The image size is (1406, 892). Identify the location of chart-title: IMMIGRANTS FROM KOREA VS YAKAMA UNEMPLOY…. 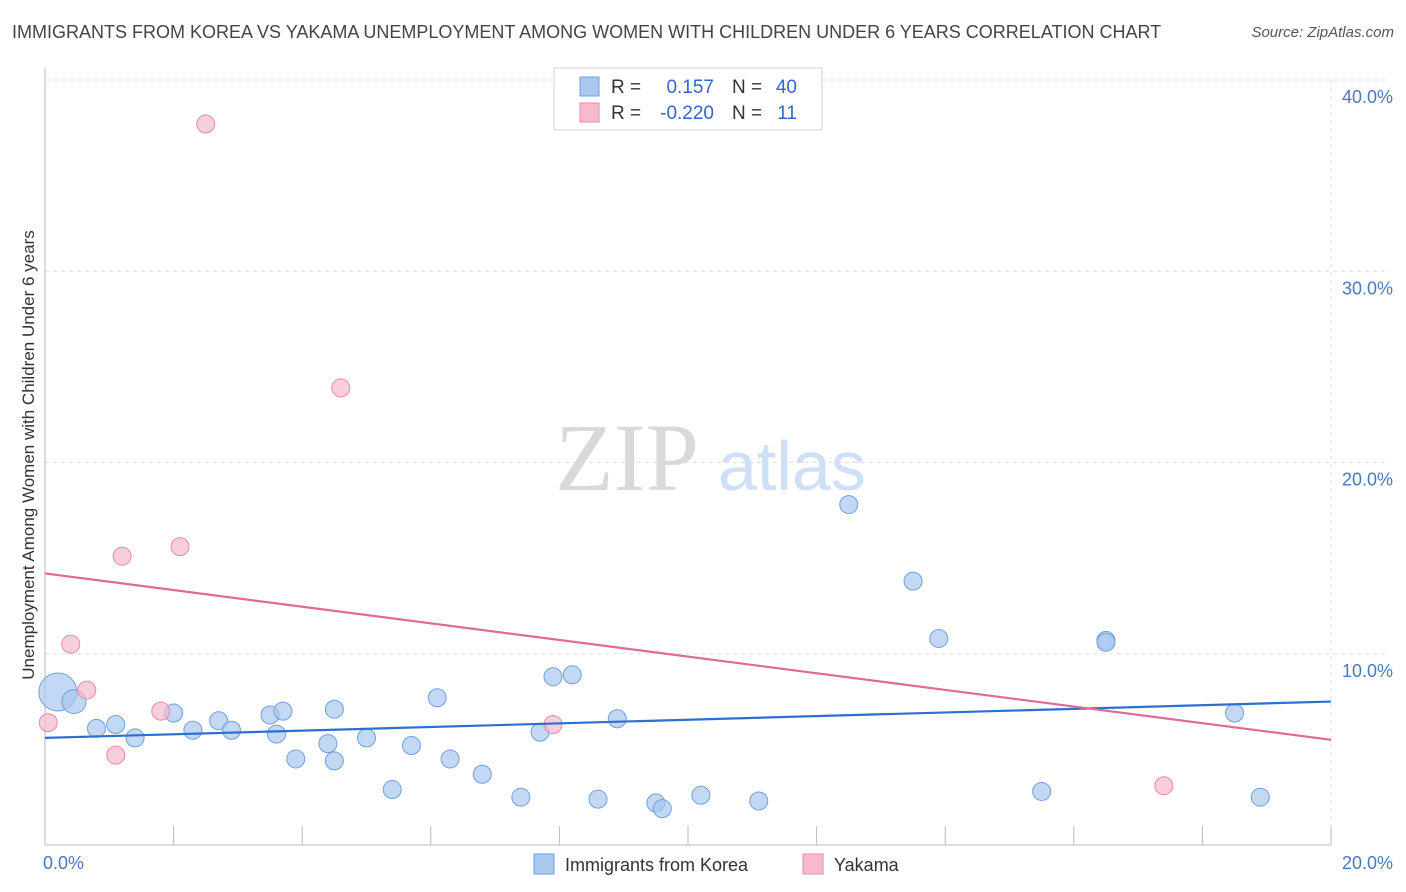
(587, 32).